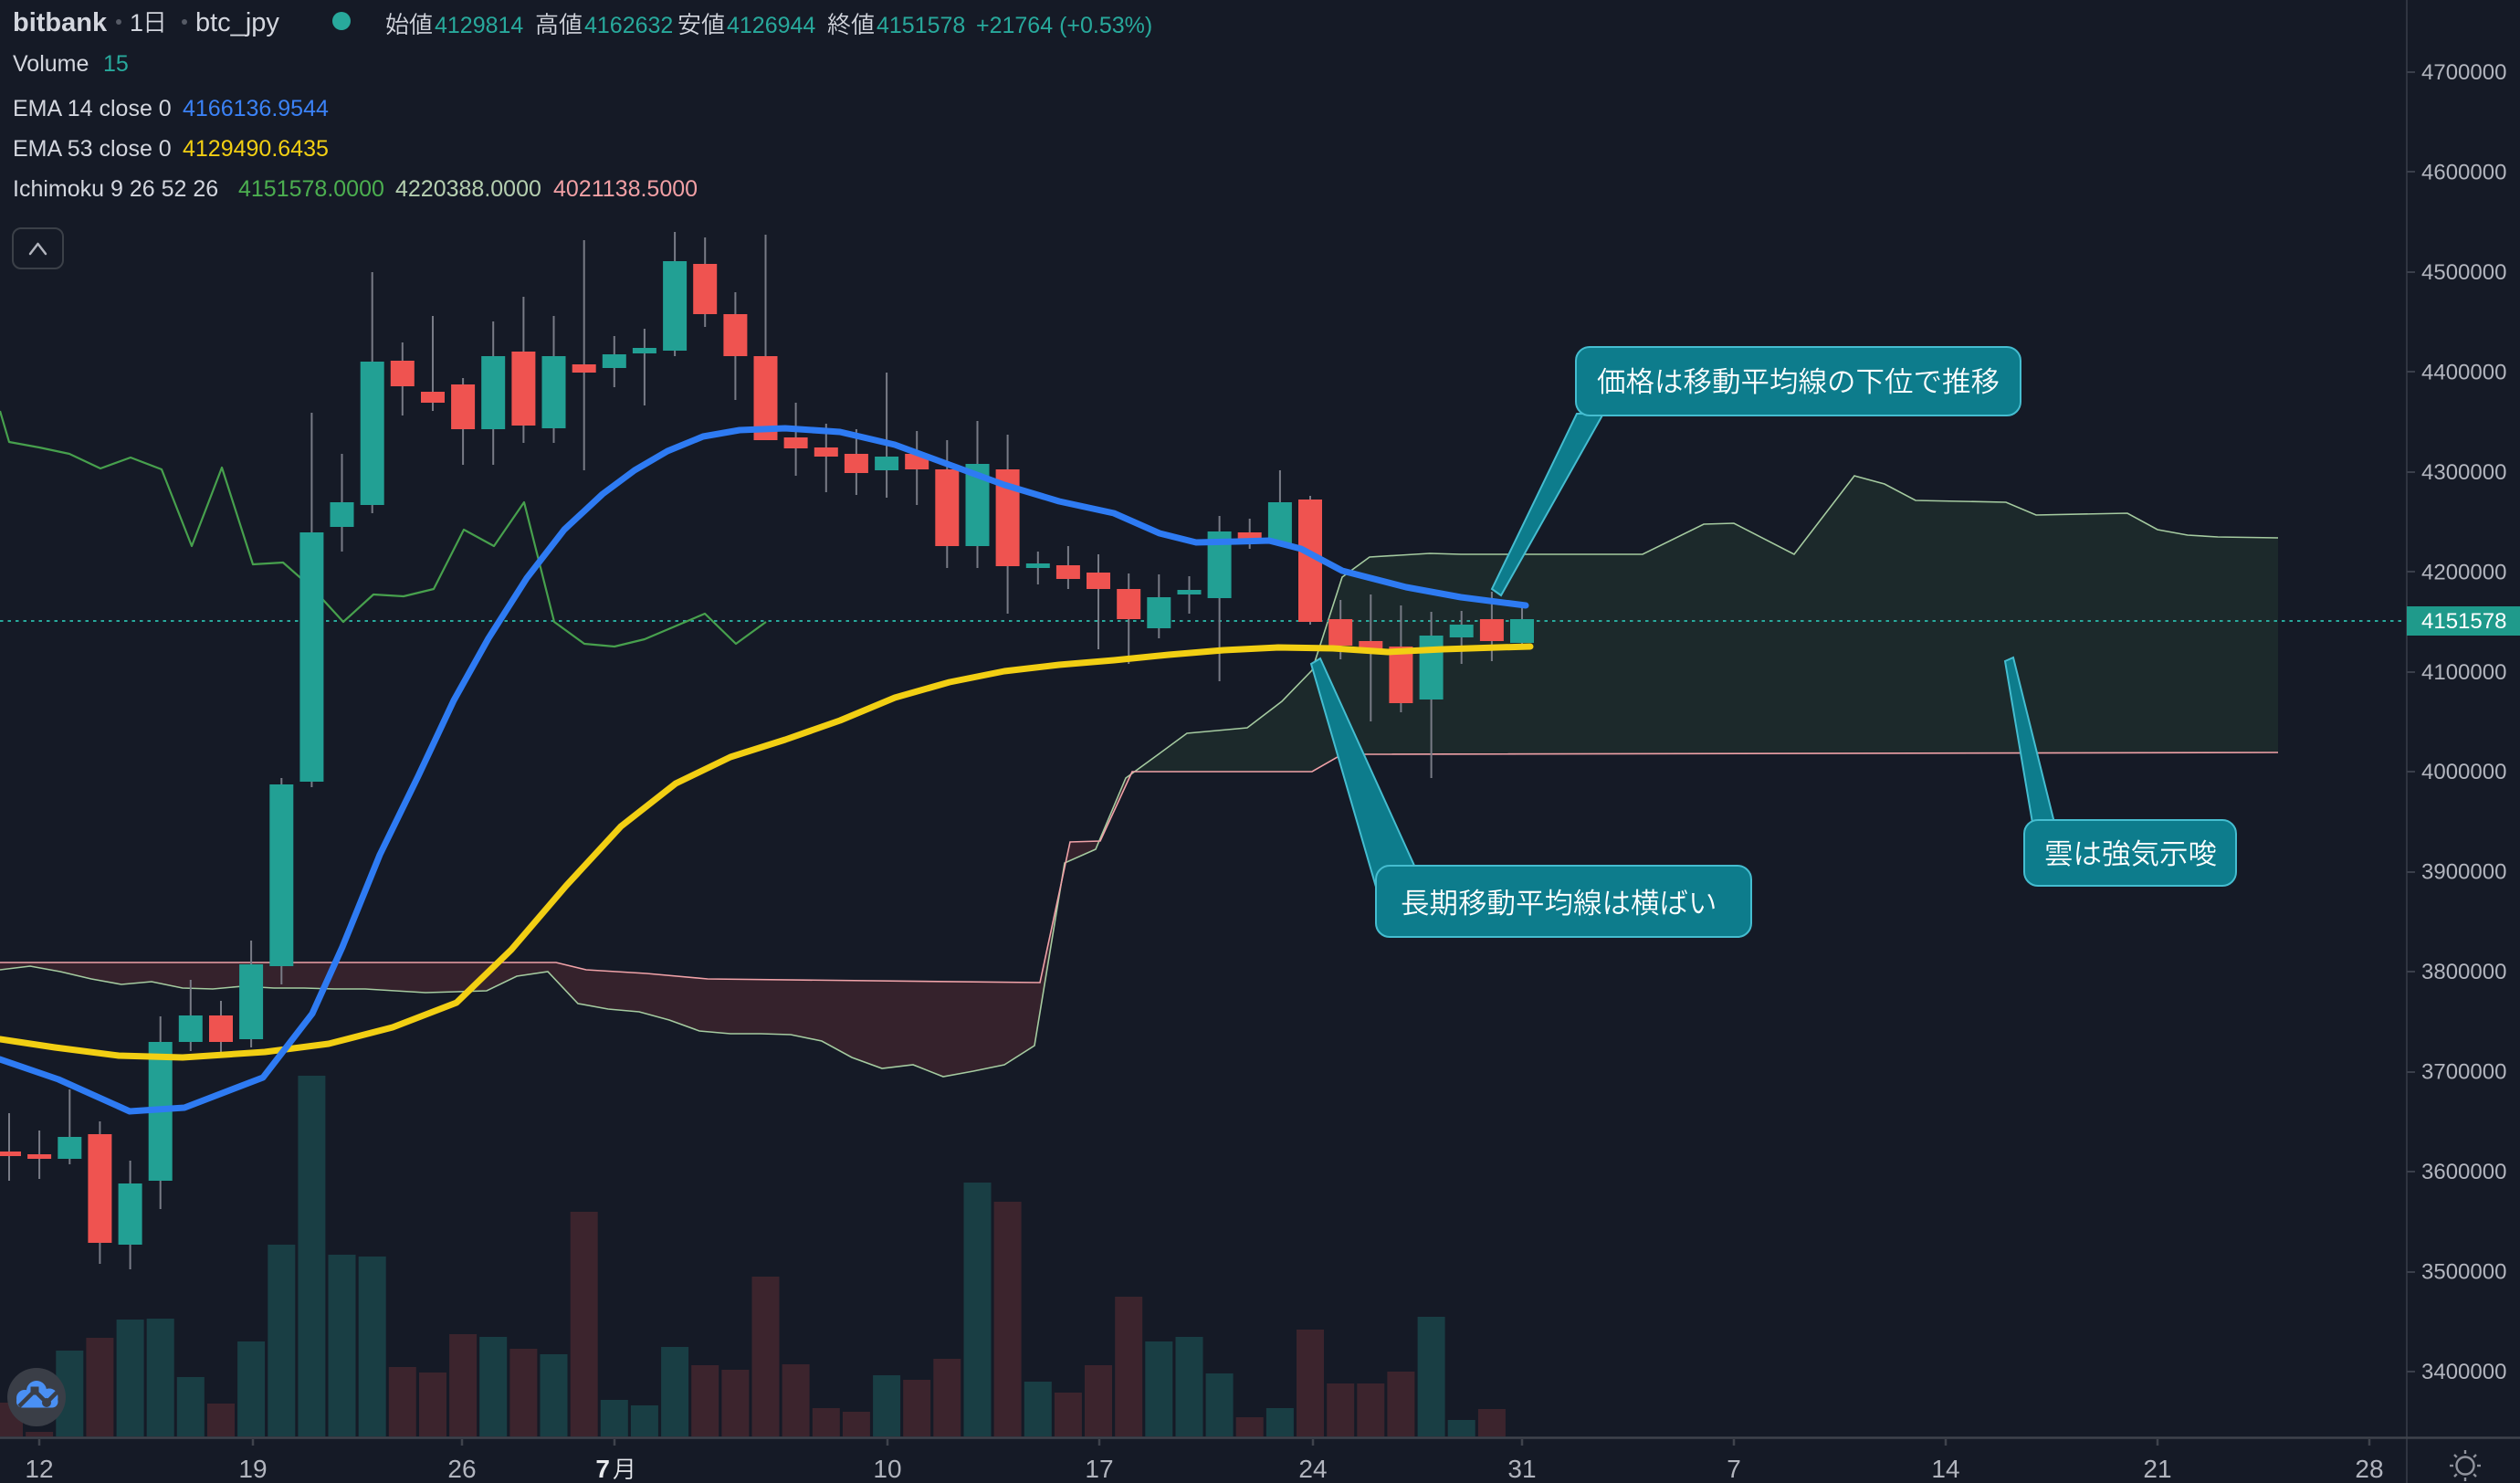 The image size is (2520, 1483). What do you see at coordinates (2463, 673) in the screenshot?
I see `svg-text: 4100000` at bounding box center [2463, 673].